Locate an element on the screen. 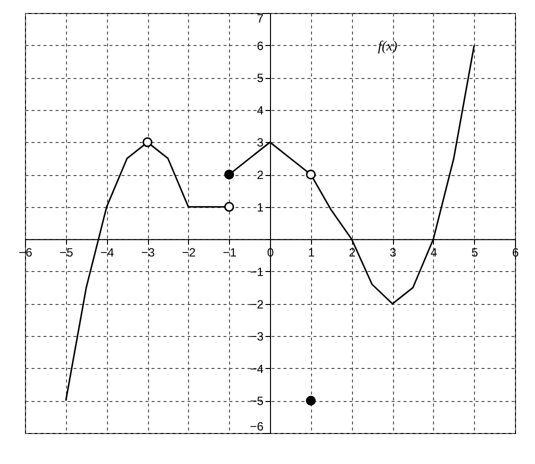  y-tick-label: −2 is located at coordinates (257, 304).